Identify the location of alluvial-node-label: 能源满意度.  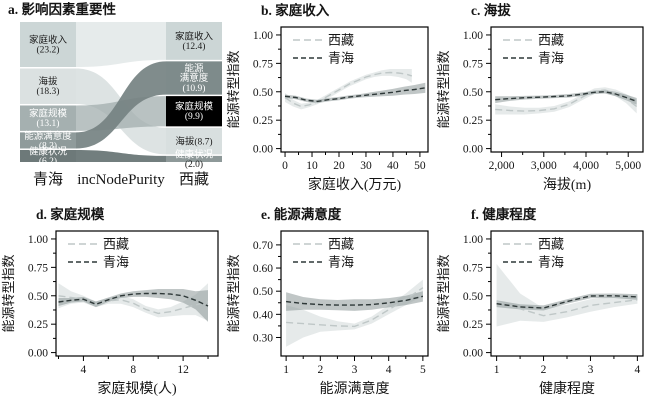
(48, 136).